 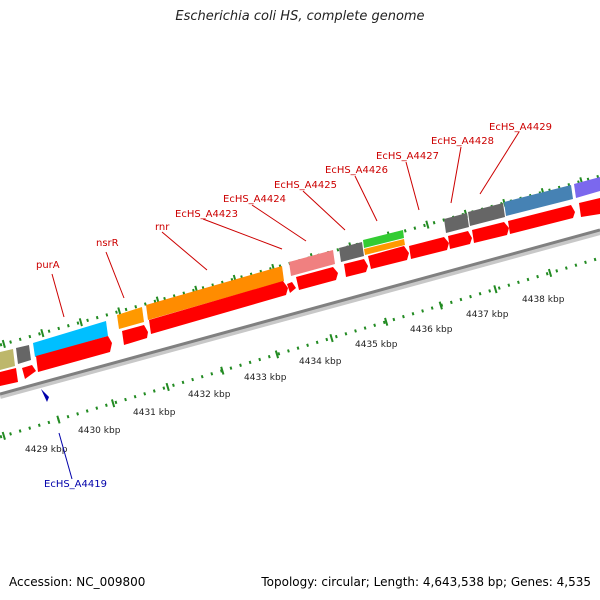 What do you see at coordinates (130, 318) in the screenshot?
I see `gene-box-nsrR` at bounding box center [130, 318].